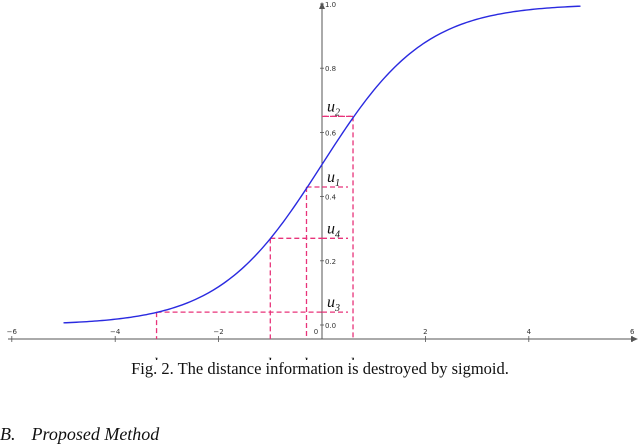  Describe the element at coordinates (95, 434) in the screenshot. I see `section-title: Proposed Method` at that location.